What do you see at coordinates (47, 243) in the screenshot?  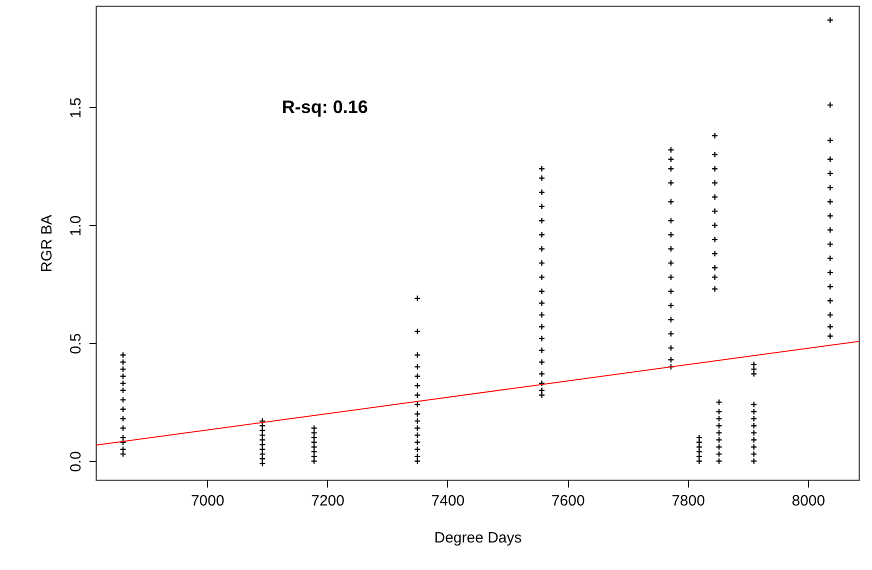 I see `y-axis-title: RGR BA` at bounding box center [47, 243].